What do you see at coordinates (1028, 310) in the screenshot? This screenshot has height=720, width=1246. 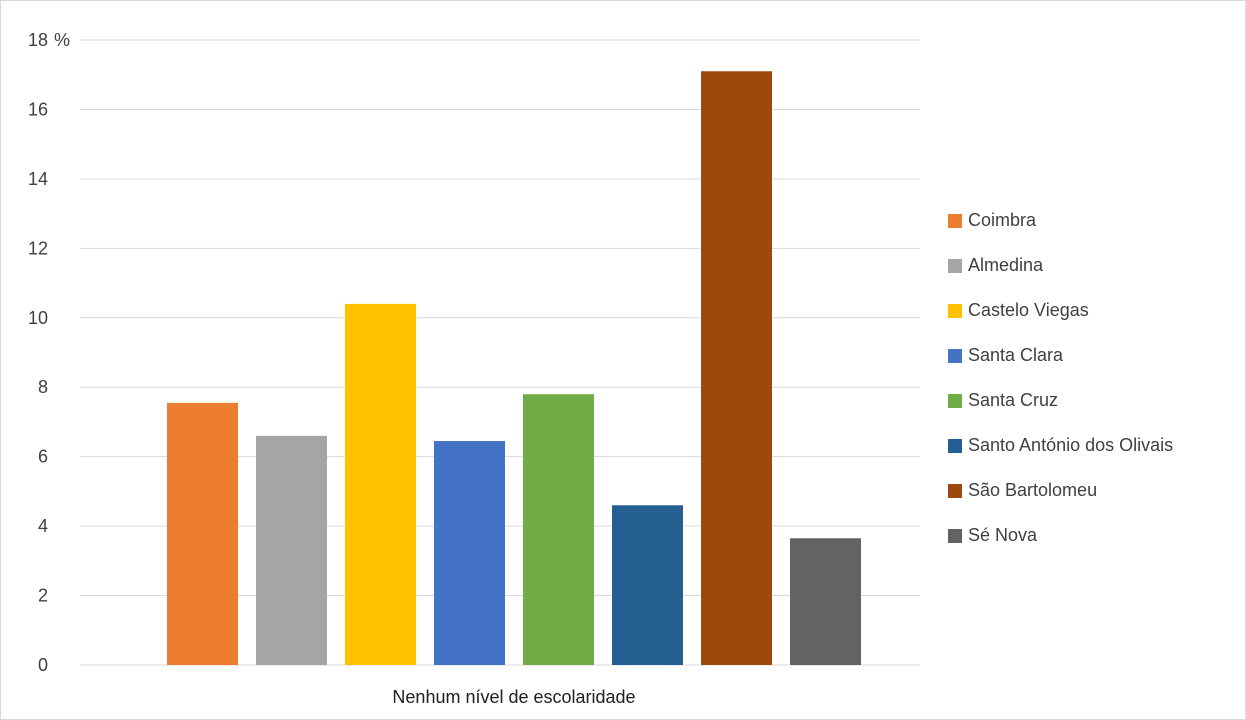 I see `legend-label: Castelo Viegas` at bounding box center [1028, 310].